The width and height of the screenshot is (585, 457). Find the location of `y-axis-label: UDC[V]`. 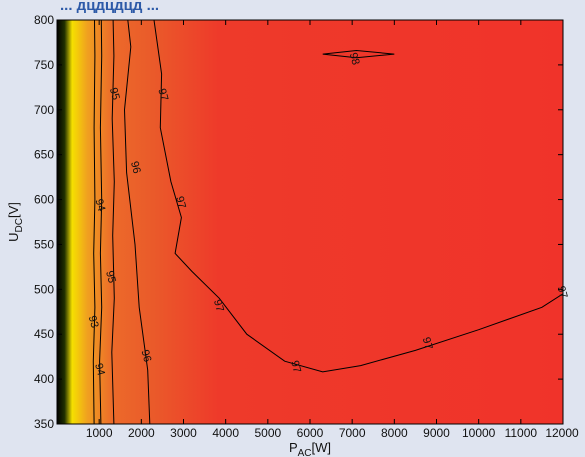

y-axis-label: UDC[V] is located at coordinates (15, 222).